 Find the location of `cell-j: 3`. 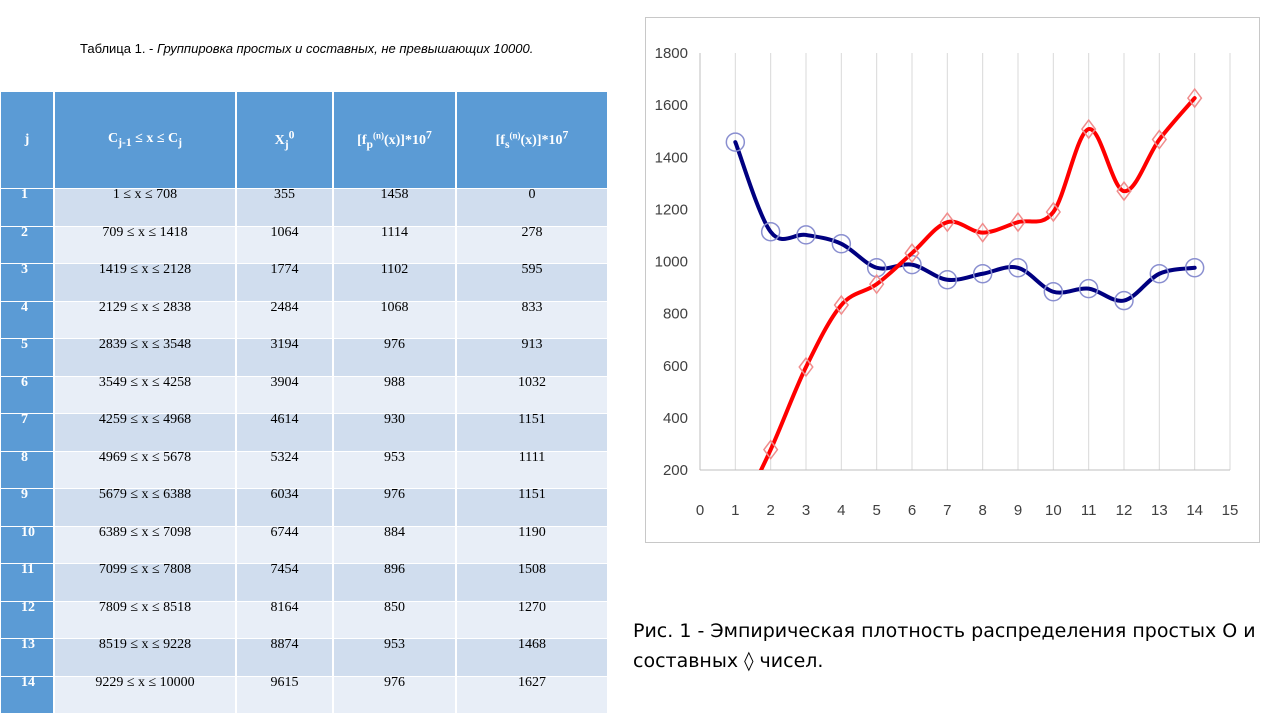

cell-j: 3 is located at coordinates (28, 281).